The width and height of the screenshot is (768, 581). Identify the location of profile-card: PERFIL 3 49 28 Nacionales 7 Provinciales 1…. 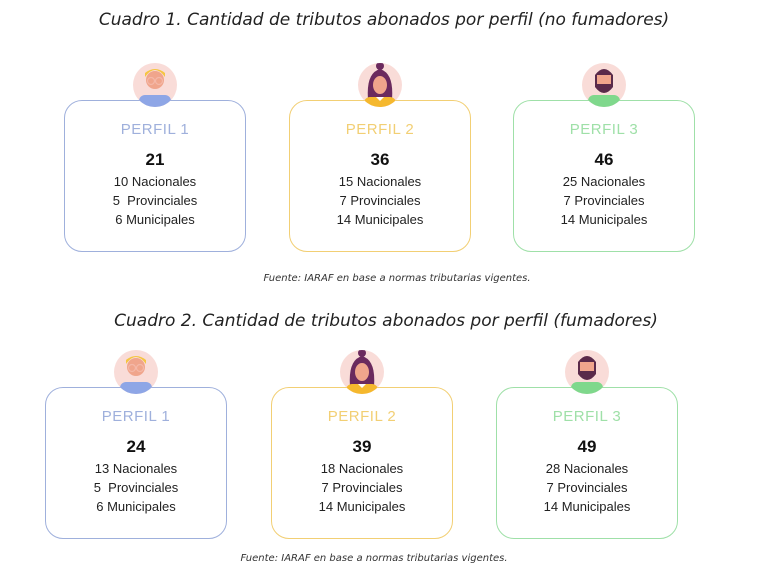
(587, 444).